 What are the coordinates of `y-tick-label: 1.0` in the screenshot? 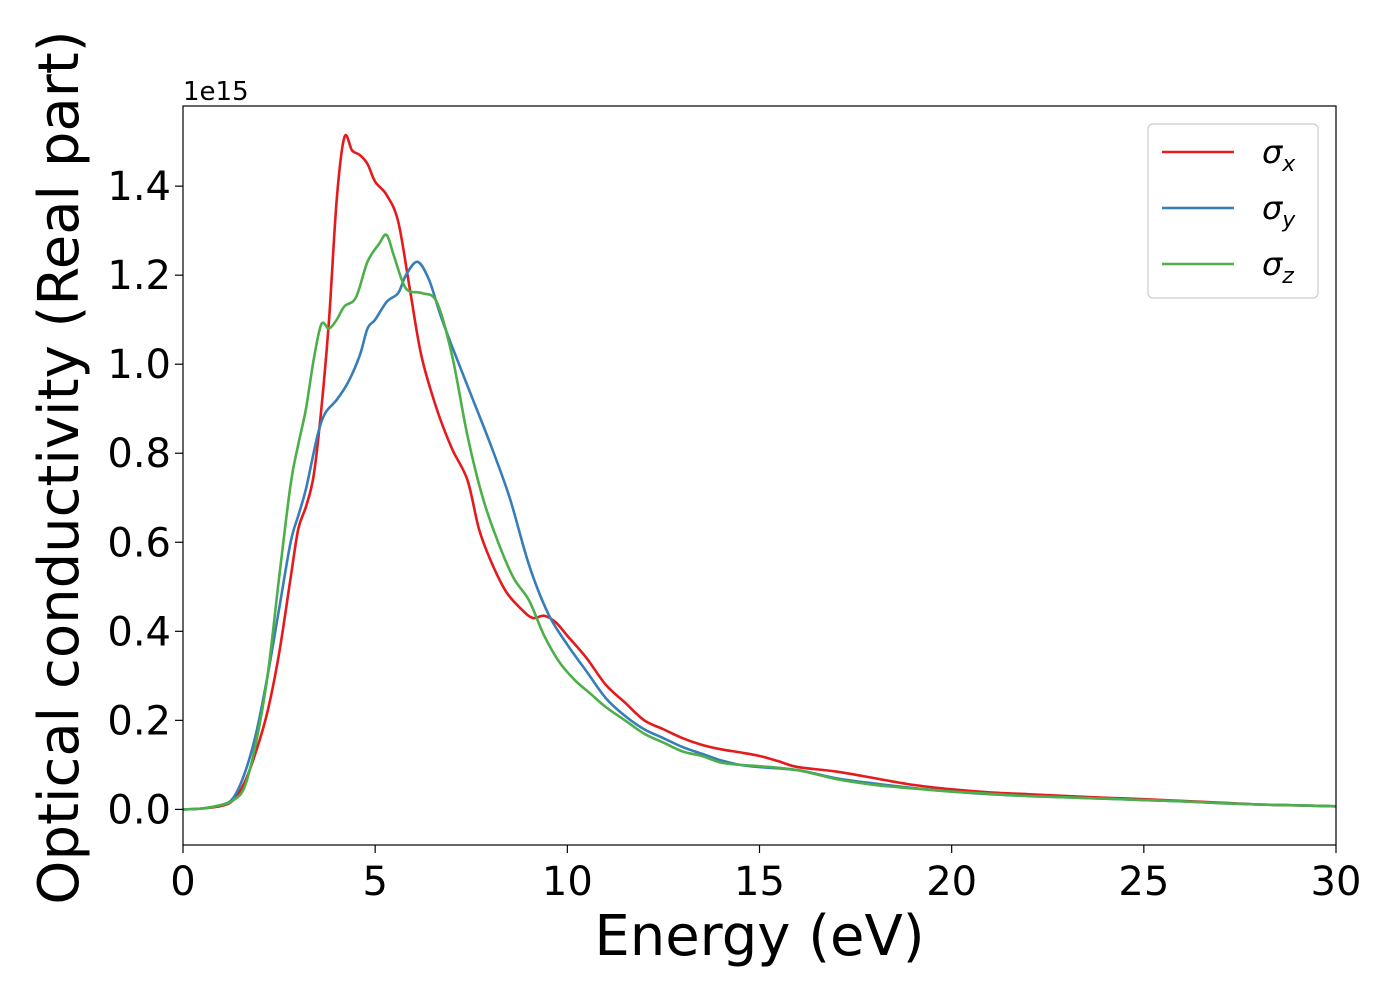 It's located at (139, 365).